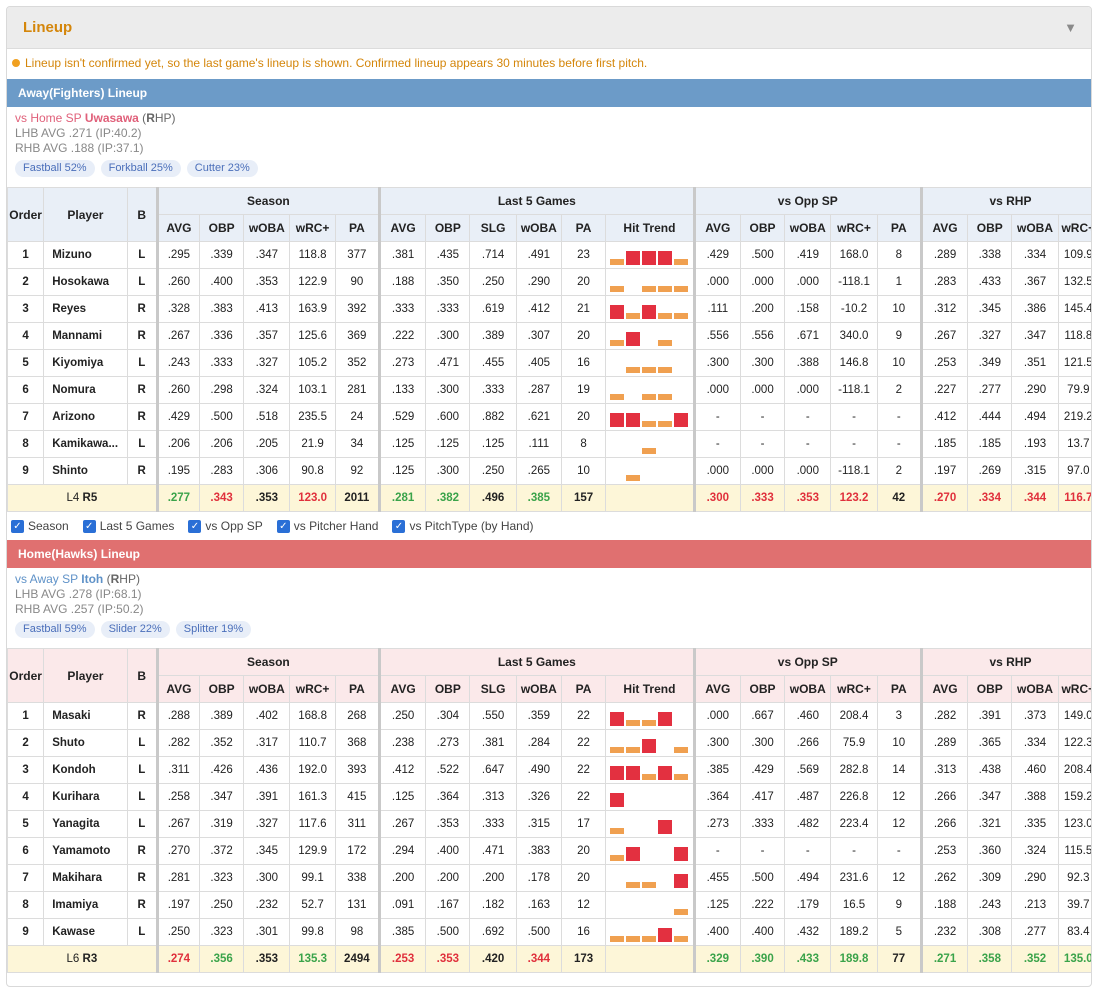 The height and width of the screenshot is (993, 1098). What do you see at coordinates (85, 417) in the screenshot?
I see `player-name: Arizono` at bounding box center [85, 417].